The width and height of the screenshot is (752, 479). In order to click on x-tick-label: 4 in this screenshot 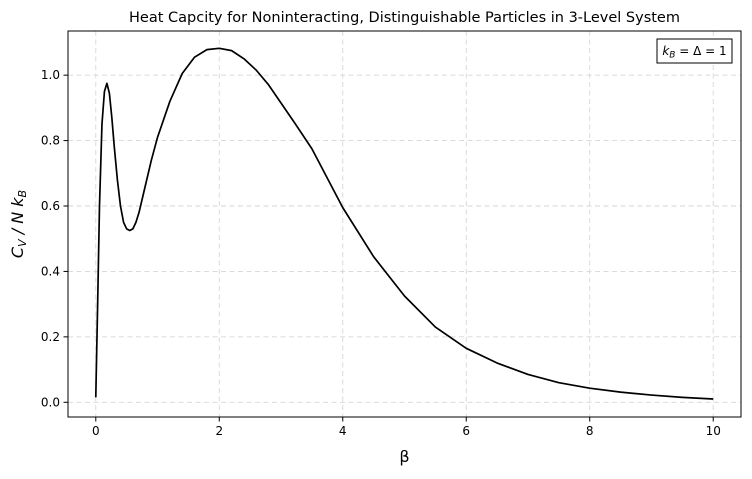, I will do `click(343, 431)`.